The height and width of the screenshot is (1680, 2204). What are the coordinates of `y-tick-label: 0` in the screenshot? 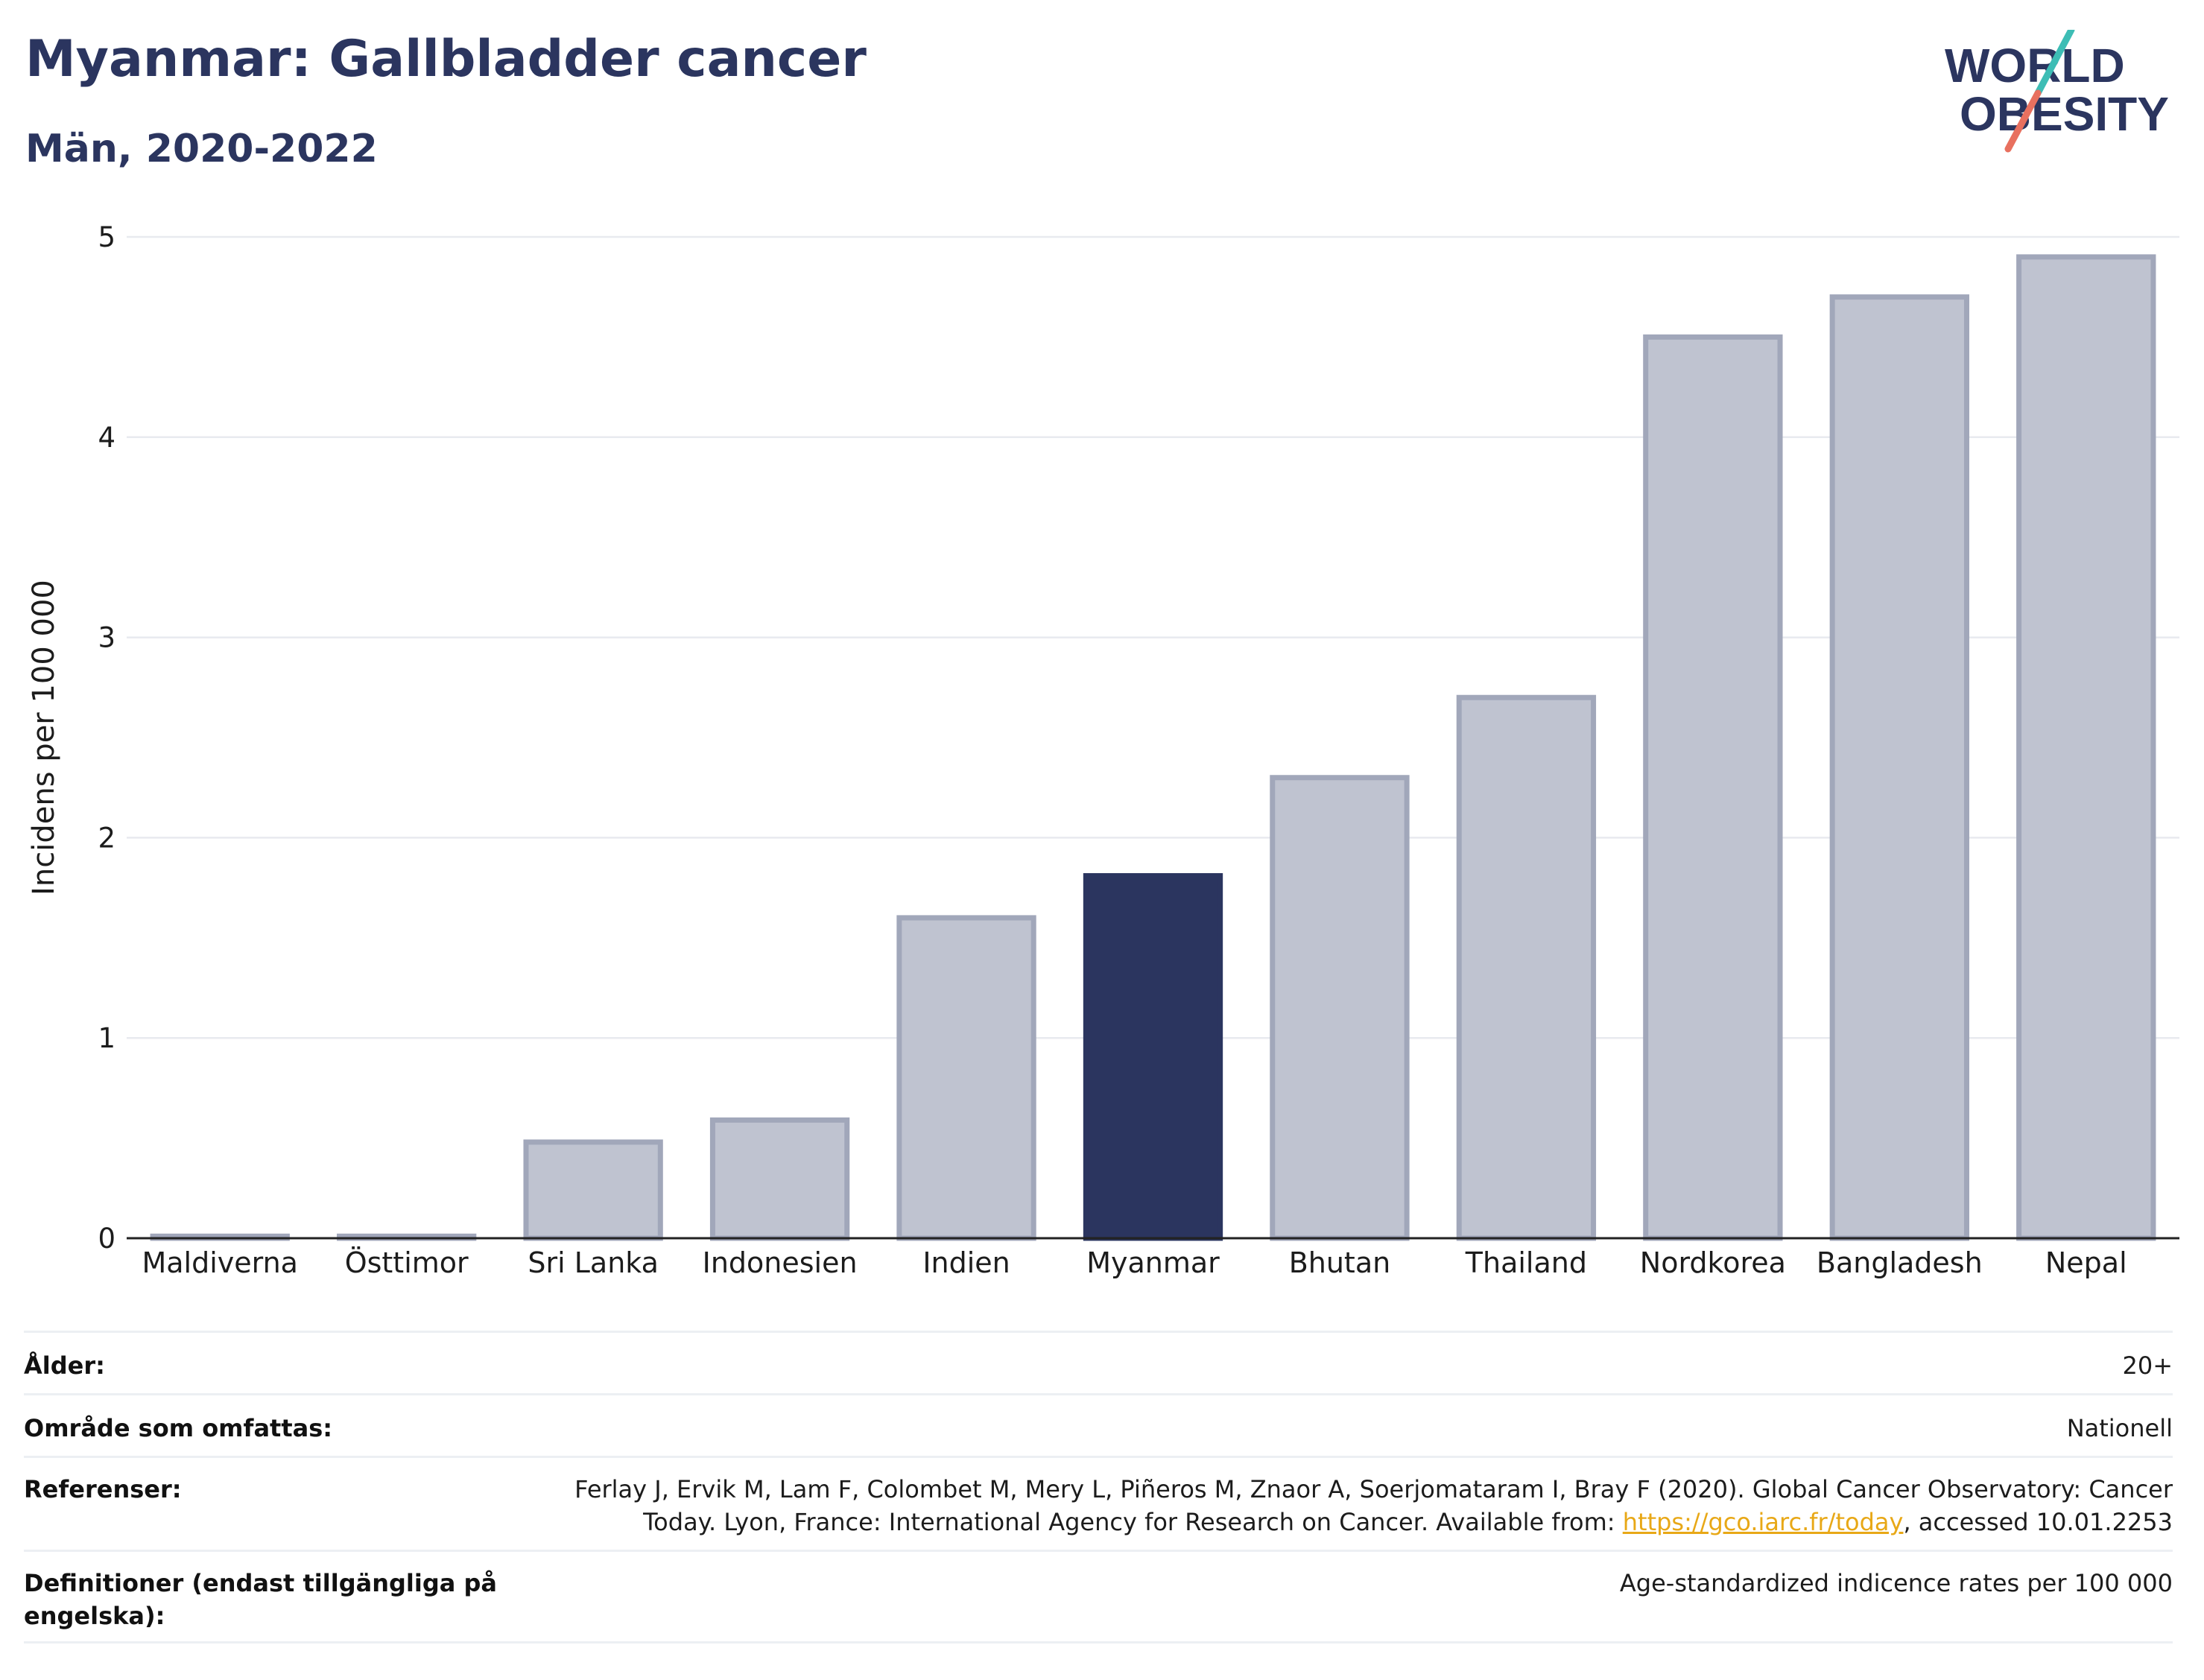 It's located at (106, 1239).